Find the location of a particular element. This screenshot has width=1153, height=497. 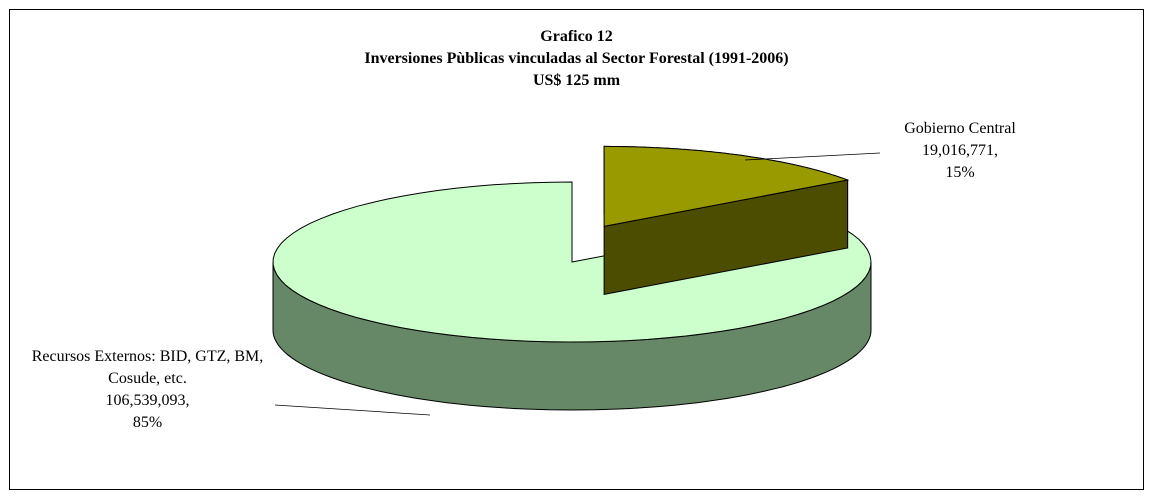

value-label: 106,539,093, is located at coordinates (147, 400).